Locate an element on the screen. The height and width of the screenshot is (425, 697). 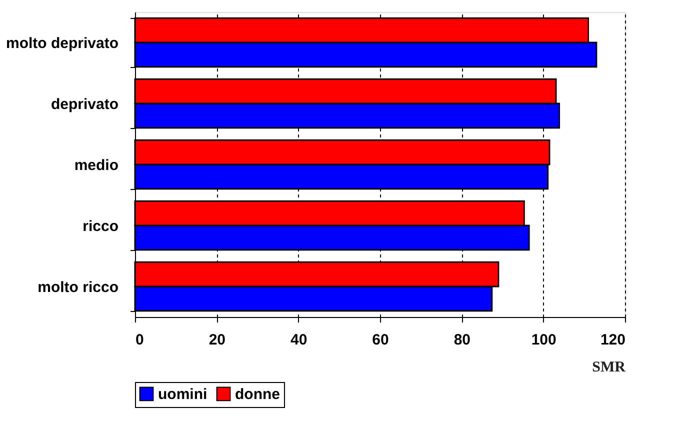
x-tick-label: 120 is located at coordinates (613, 340).